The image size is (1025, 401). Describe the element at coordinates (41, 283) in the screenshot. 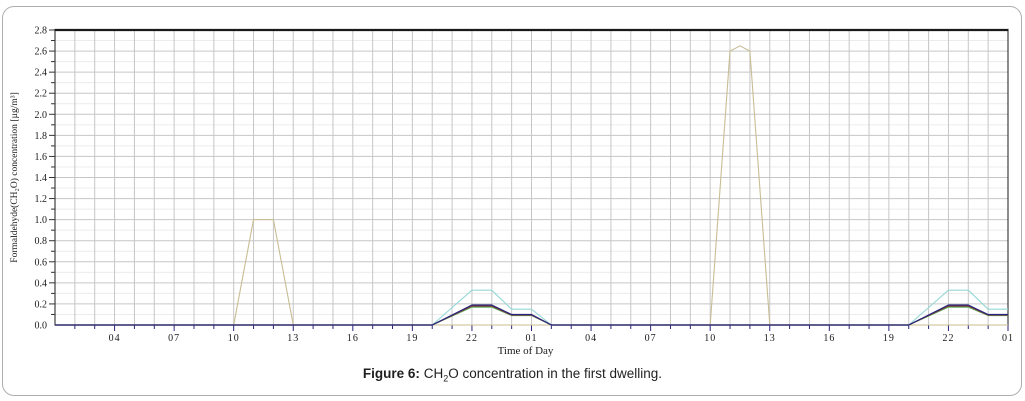

I see `y-tick-label: 0.4` at that location.